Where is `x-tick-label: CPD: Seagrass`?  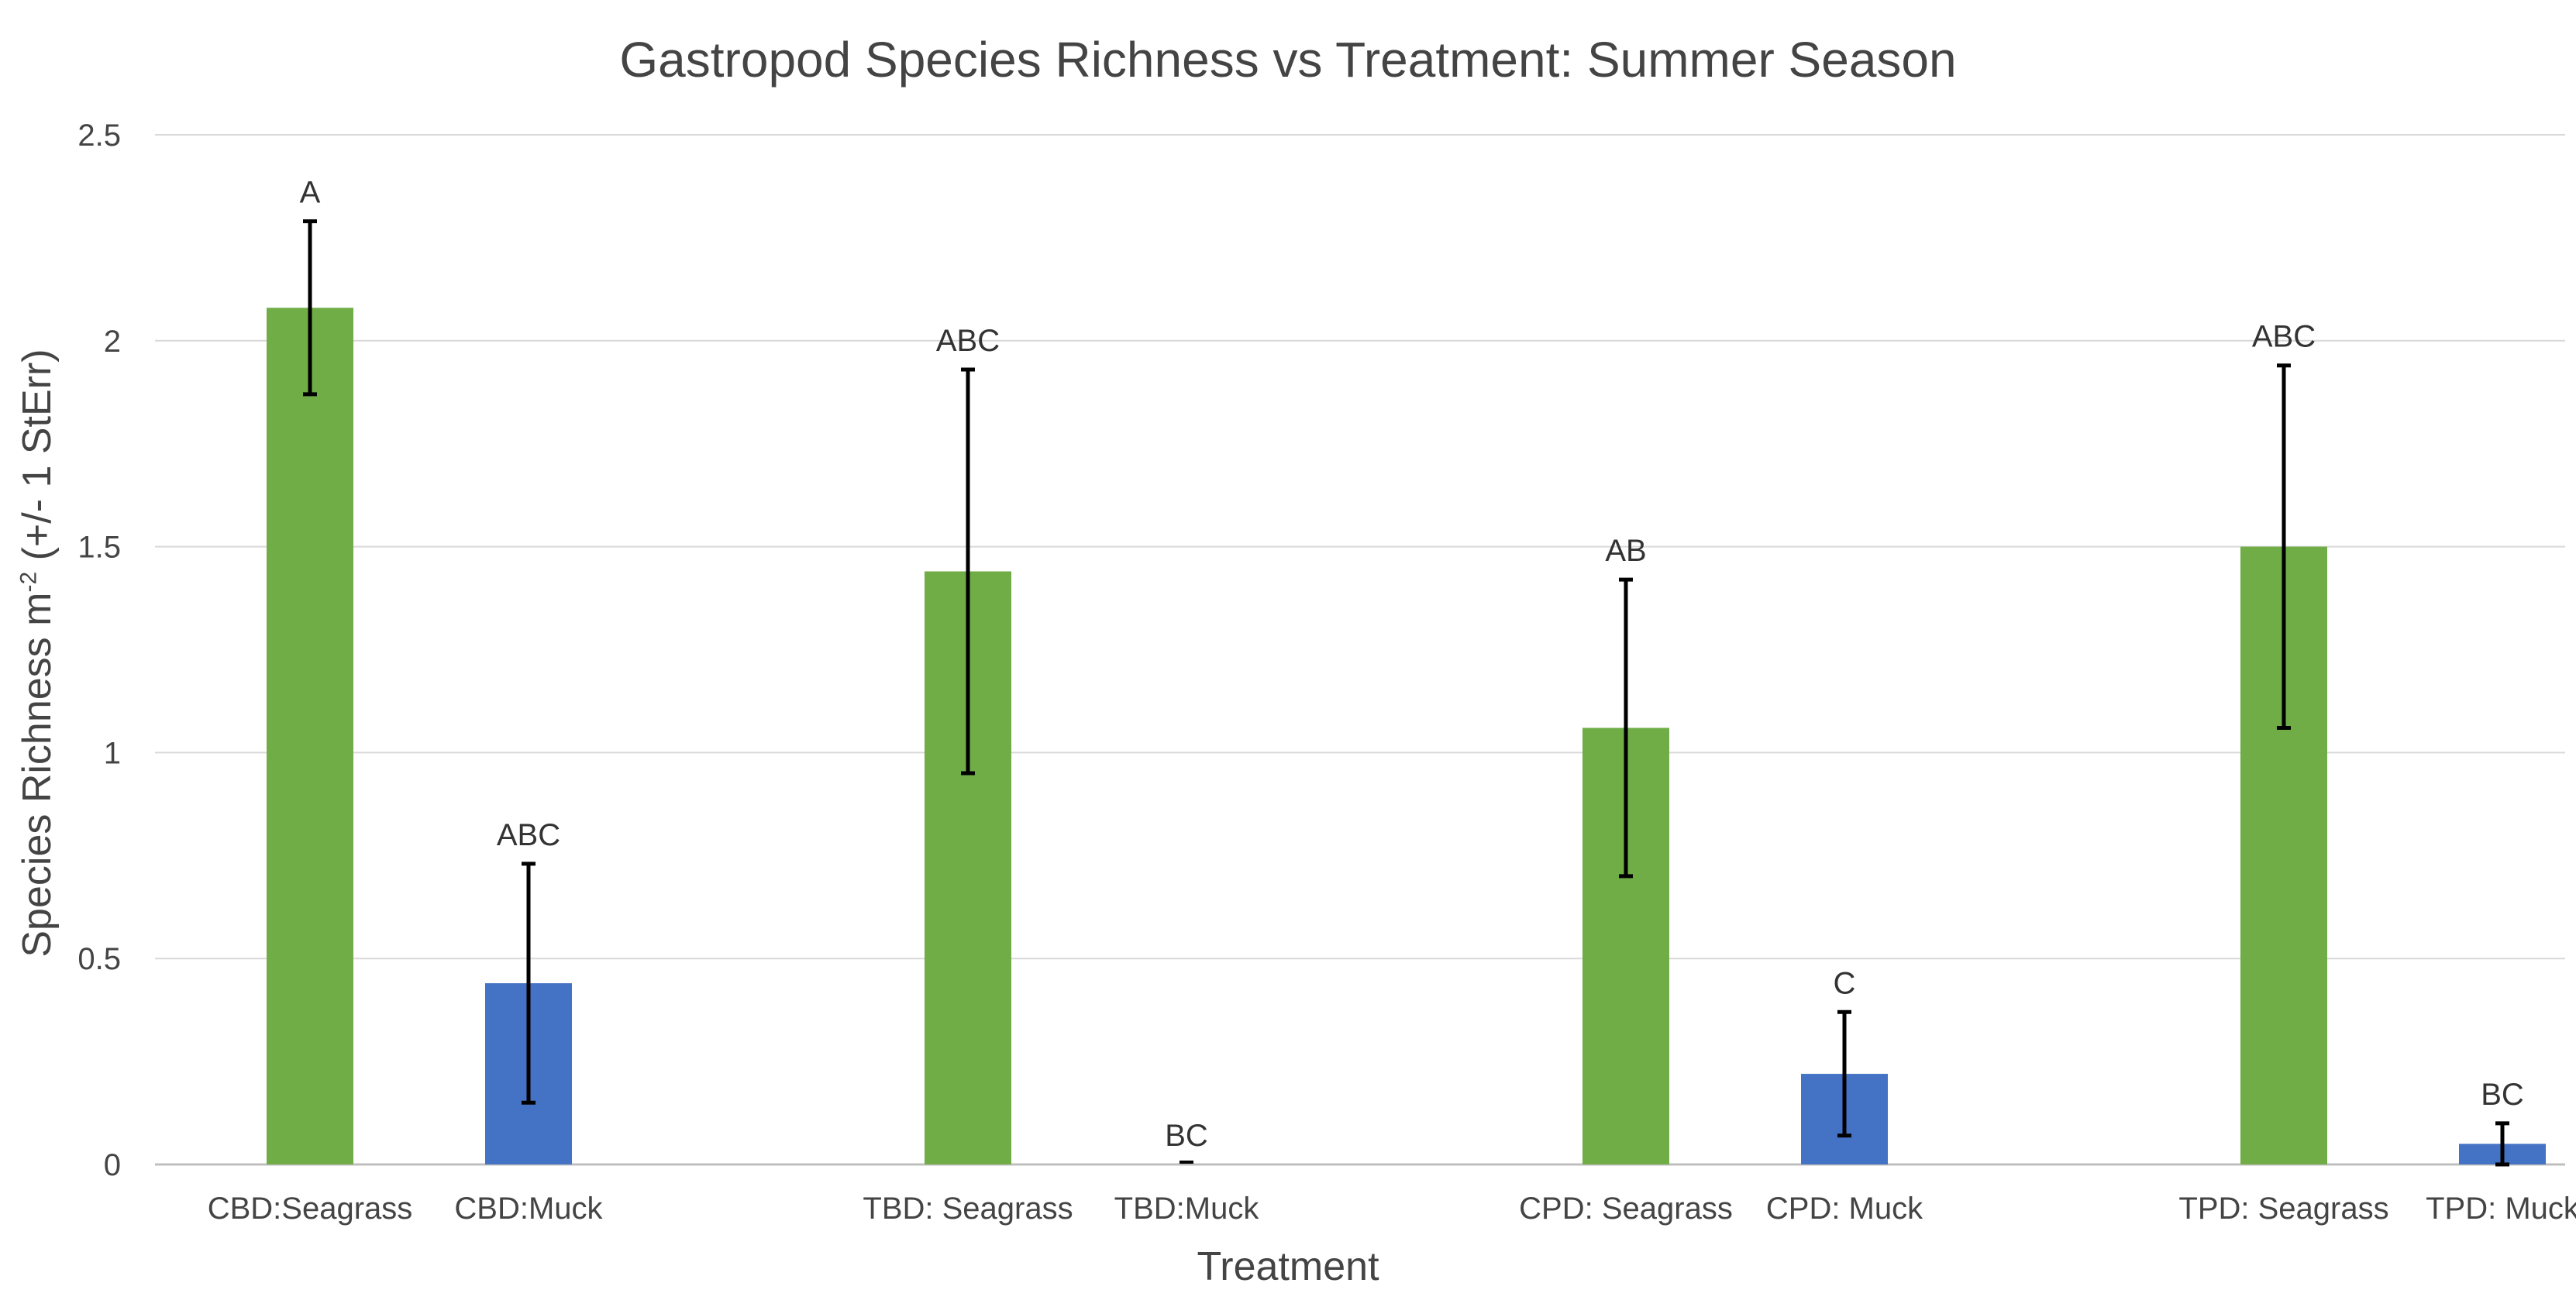 x-tick-label: CPD: Seagrass is located at coordinates (1626, 1209).